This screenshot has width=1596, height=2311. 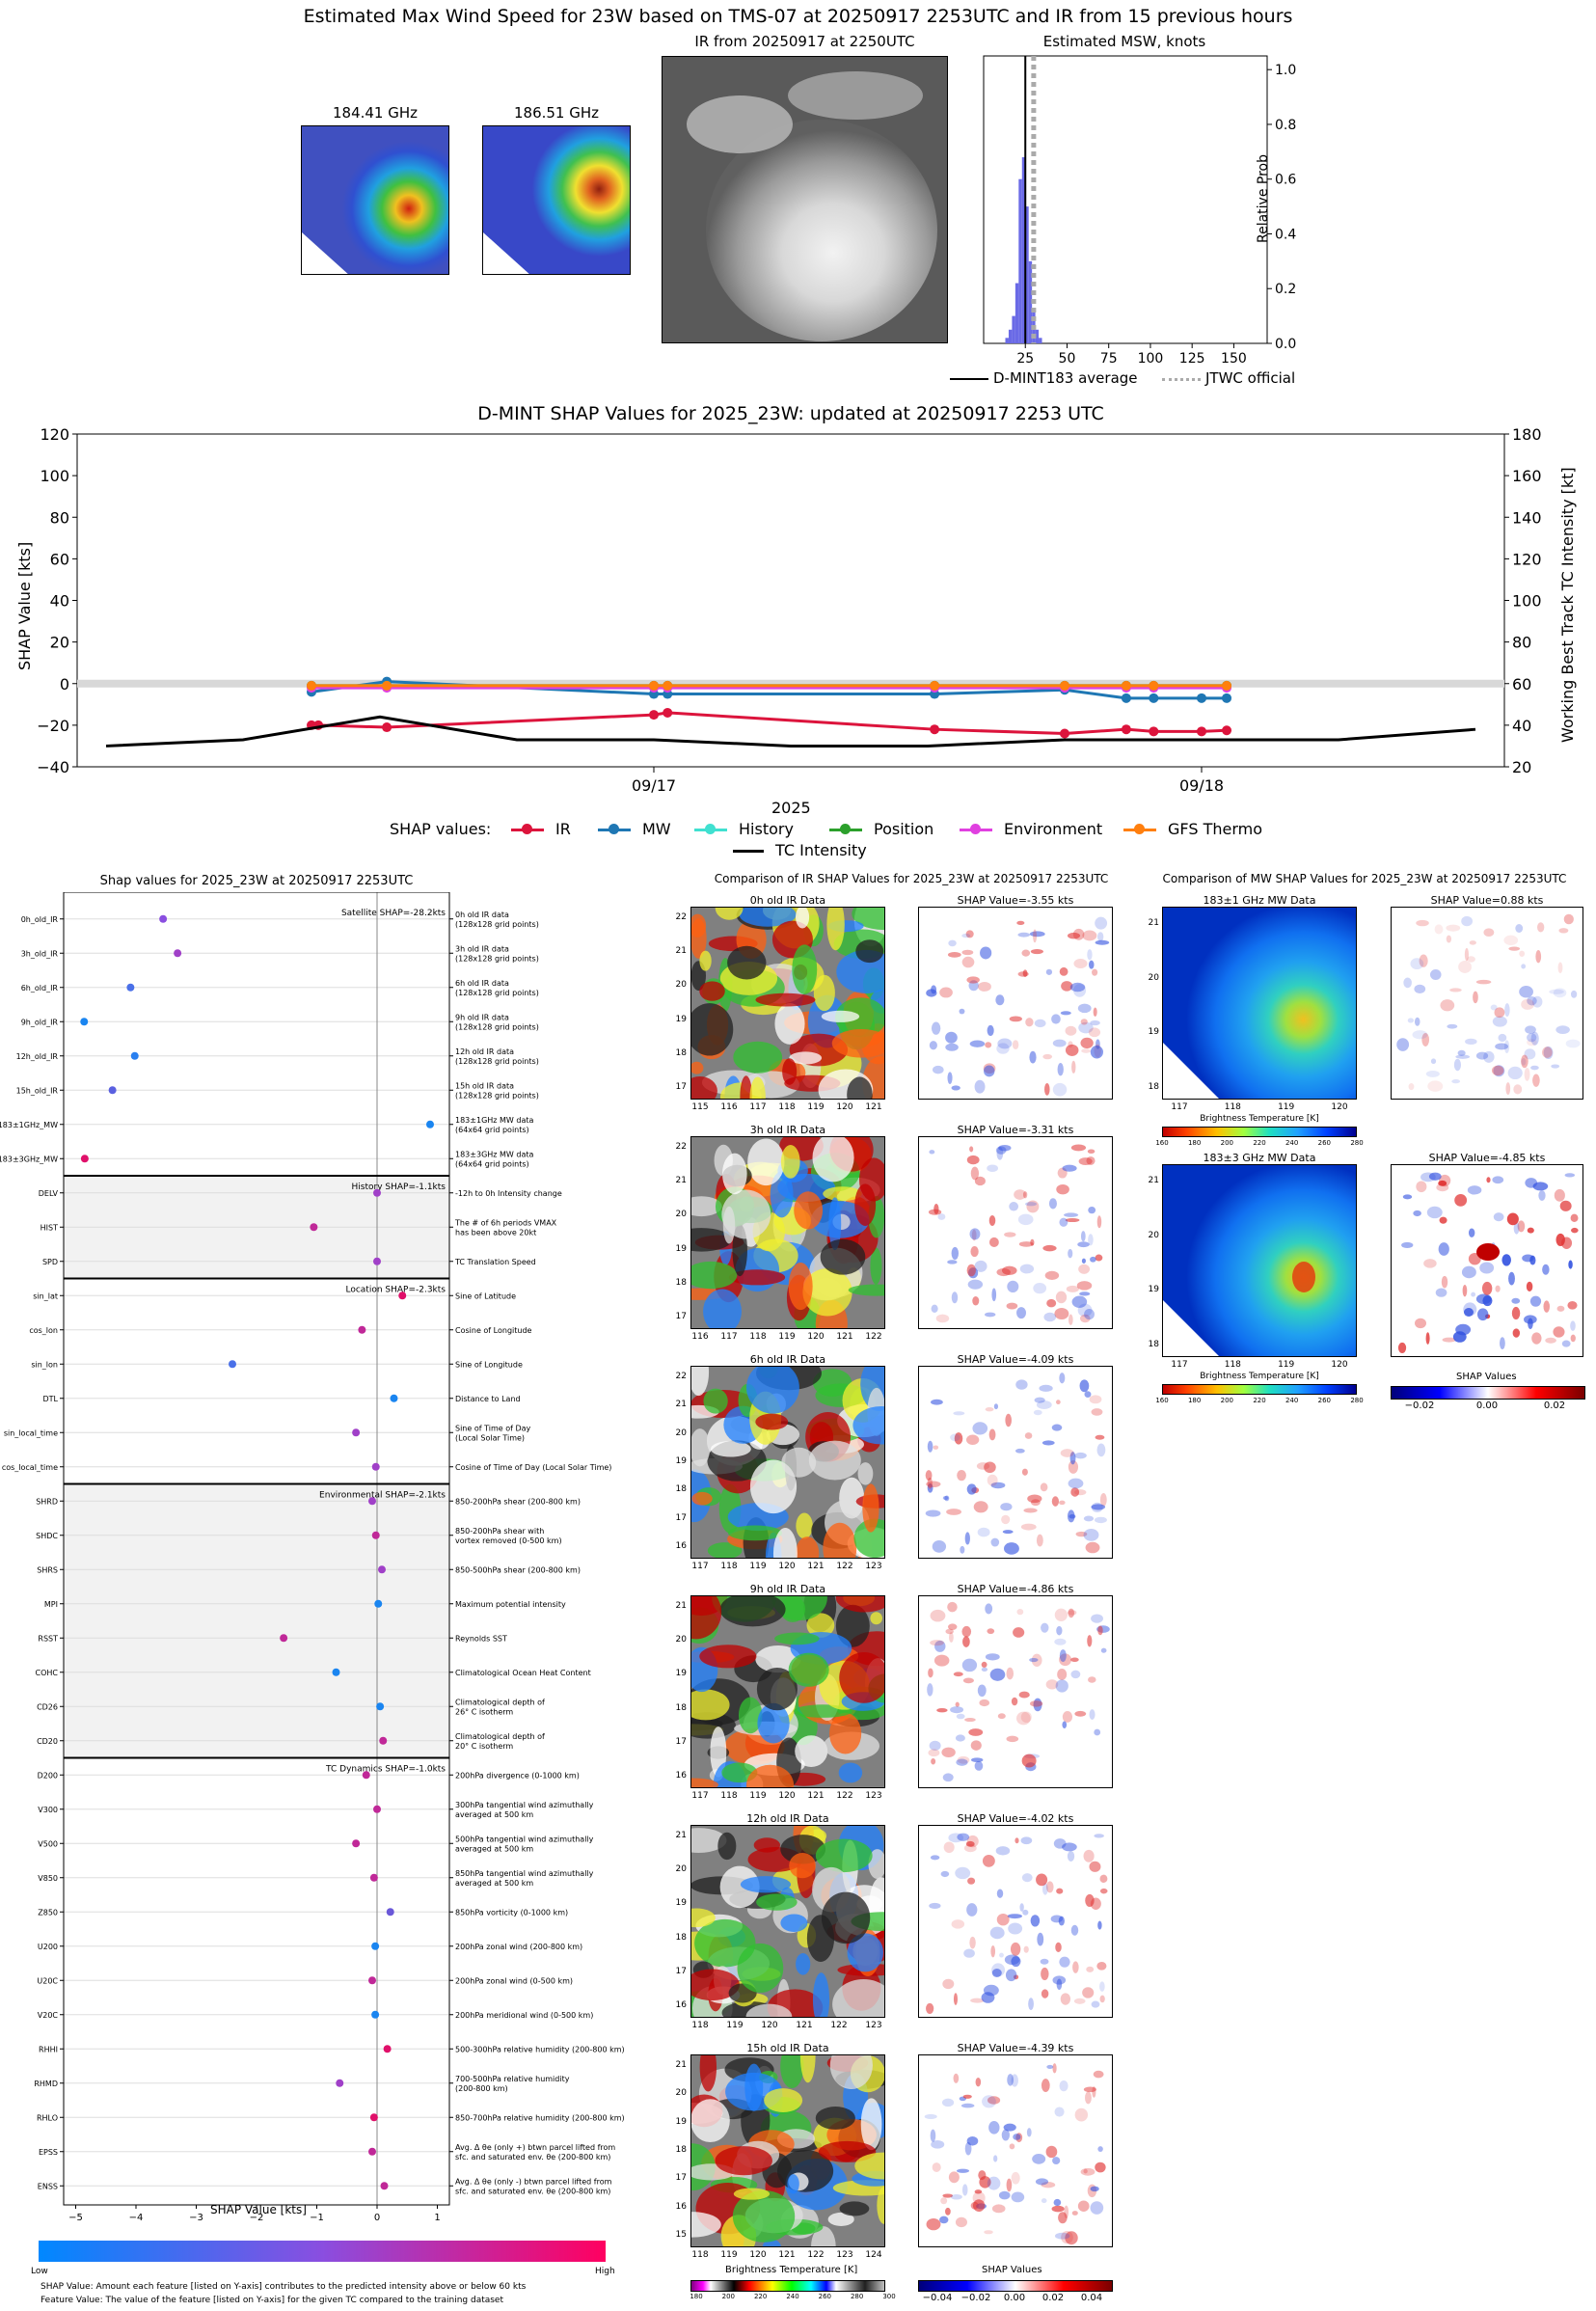 I want to click on feature-name: EPSS, so click(x=48, y=2152).